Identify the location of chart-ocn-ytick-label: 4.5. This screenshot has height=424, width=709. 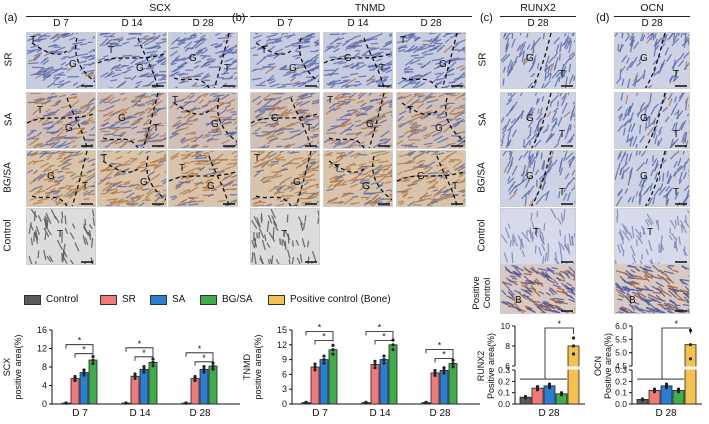
(621, 366).